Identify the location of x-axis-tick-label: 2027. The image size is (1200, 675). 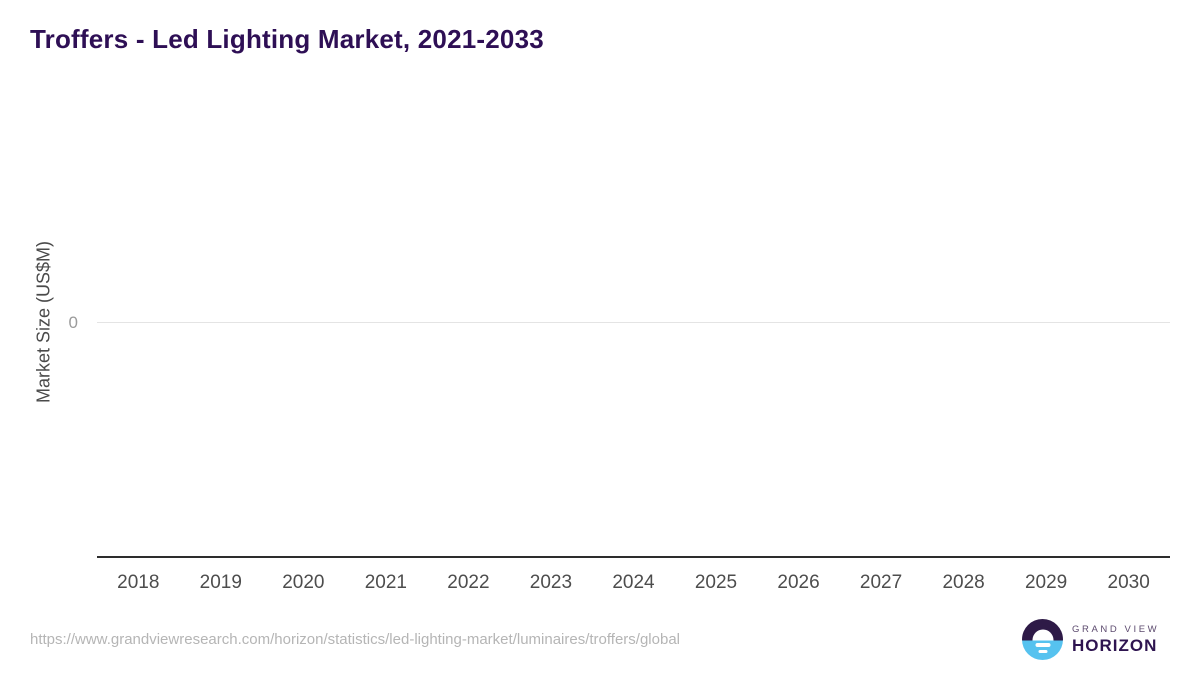
(881, 582).